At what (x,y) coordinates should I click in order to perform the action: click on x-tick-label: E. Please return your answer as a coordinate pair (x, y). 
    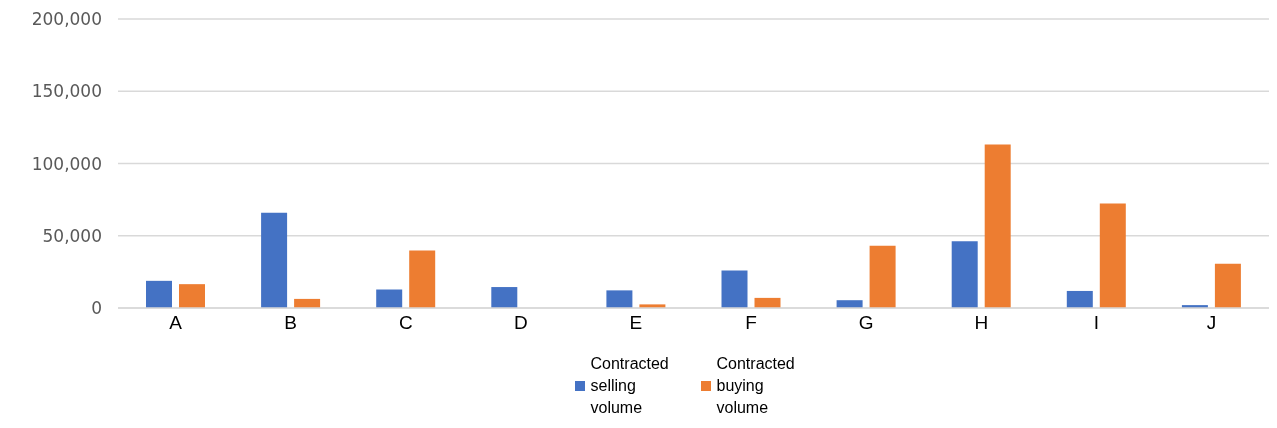
    Looking at the image, I should click on (636, 323).